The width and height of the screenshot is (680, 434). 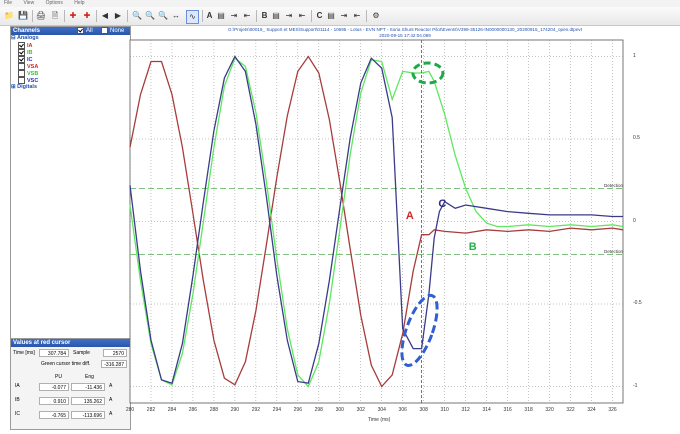 I want to click on x-tick-label: 308, so click(x=423, y=410).